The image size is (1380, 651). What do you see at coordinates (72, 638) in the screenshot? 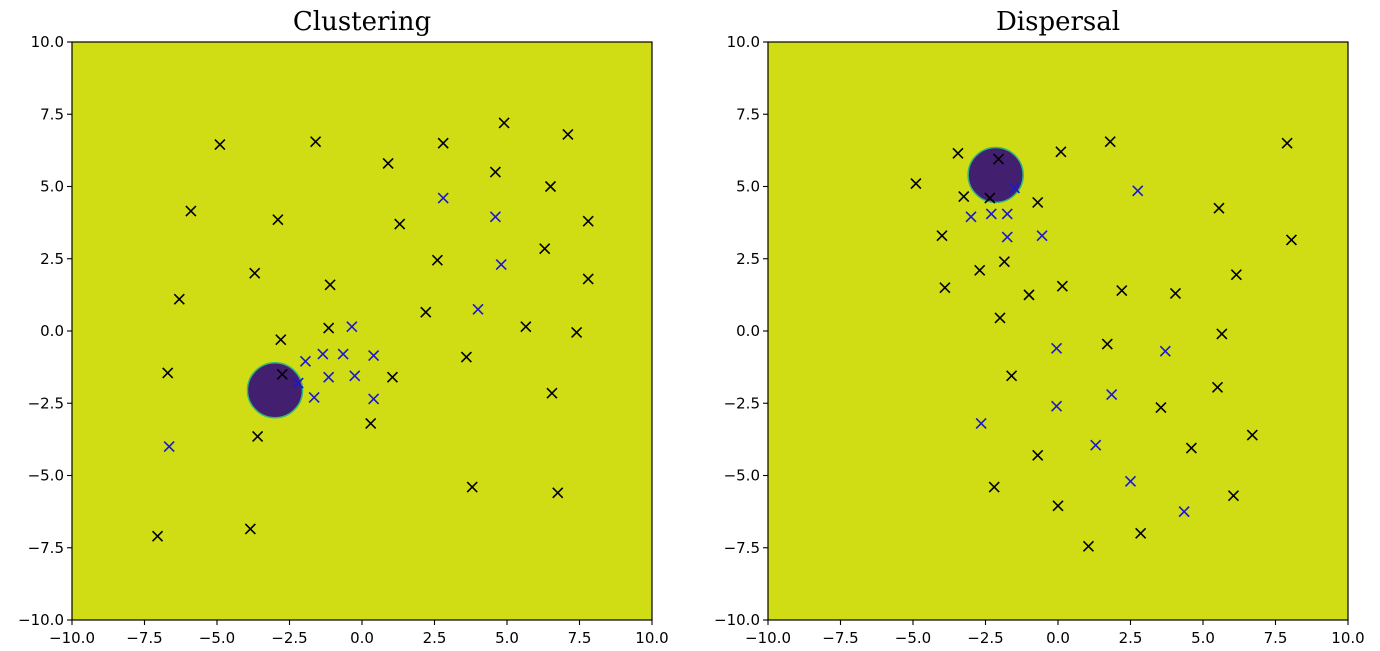
I see `x-tick-label: −10.0` at bounding box center [72, 638].